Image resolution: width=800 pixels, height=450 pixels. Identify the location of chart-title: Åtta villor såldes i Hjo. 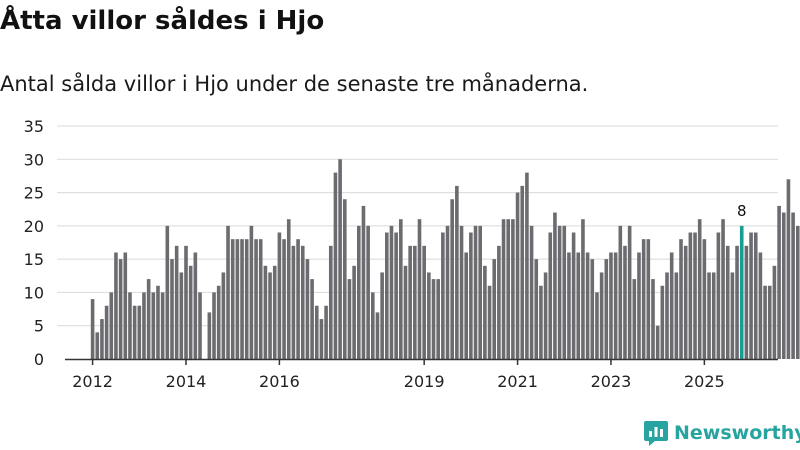
(162, 21).